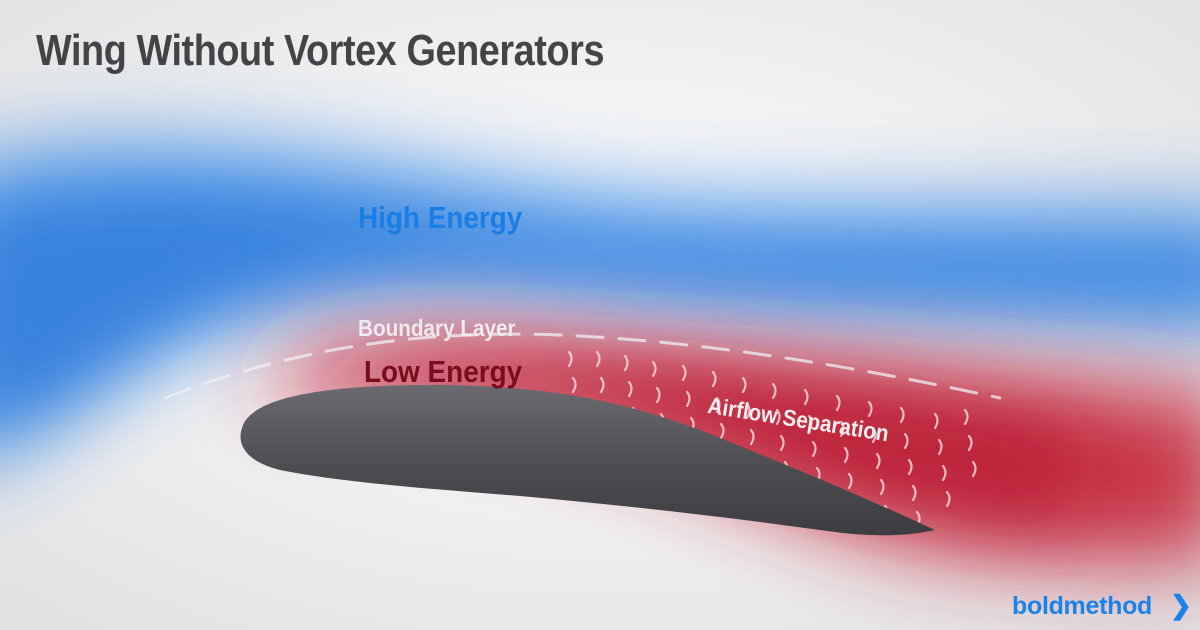  Describe the element at coordinates (1082, 606) in the screenshot. I see `brand-logo: boldmethod` at that location.